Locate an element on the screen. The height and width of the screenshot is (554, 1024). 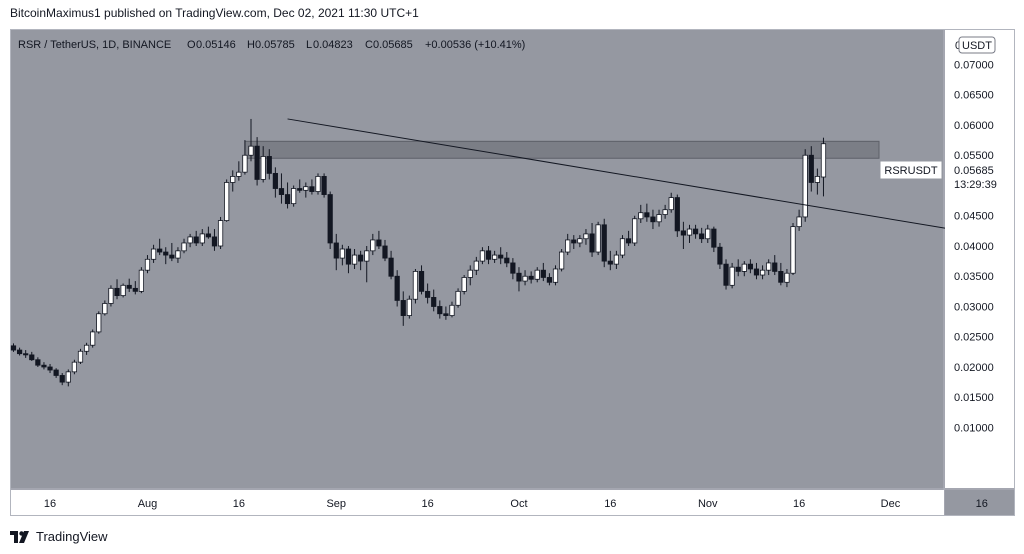
legend-symbol: RSR / TetherUS, 1D, BINANCE is located at coordinates (94, 45).